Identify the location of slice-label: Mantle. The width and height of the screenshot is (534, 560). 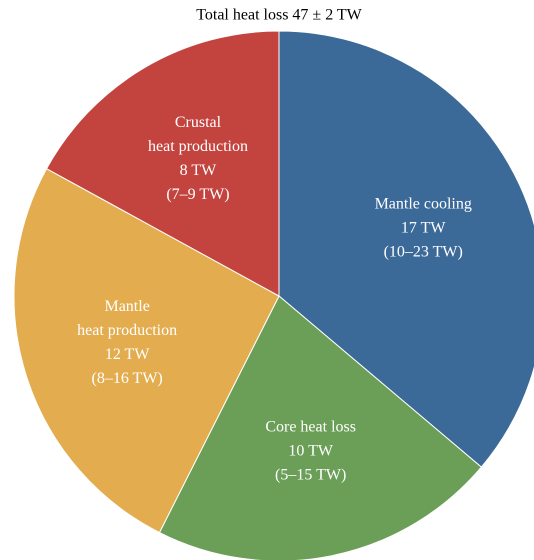
(126, 306).